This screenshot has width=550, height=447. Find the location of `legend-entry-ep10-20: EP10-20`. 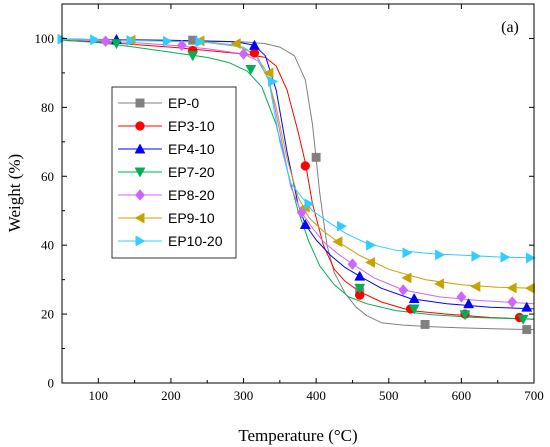

legend-entry-ep10-20: EP10-20 is located at coordinates (170, 241).